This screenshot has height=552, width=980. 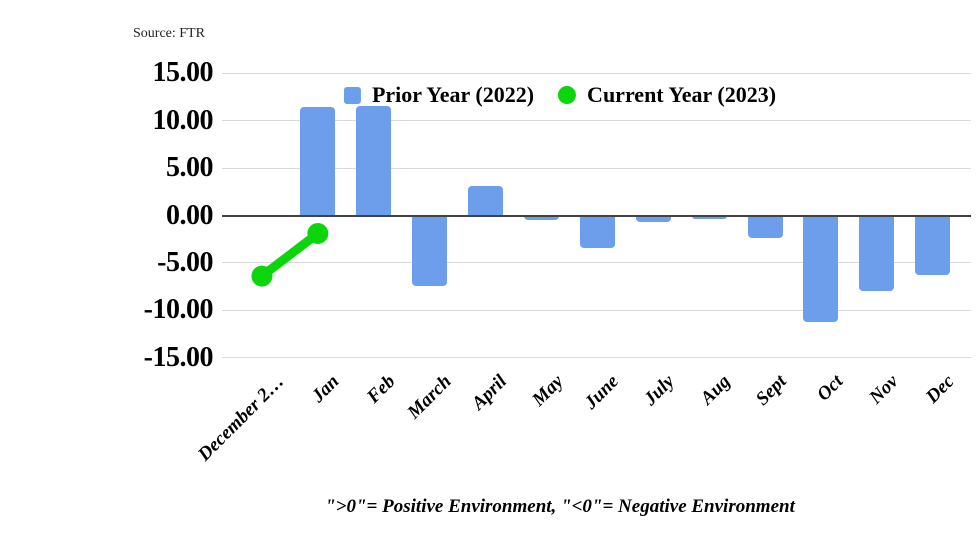 What do you see at coordinates (381, 389) in the screenshot?
I see `x-axis-label-feb: Feb` at bounding box center [381, 389].